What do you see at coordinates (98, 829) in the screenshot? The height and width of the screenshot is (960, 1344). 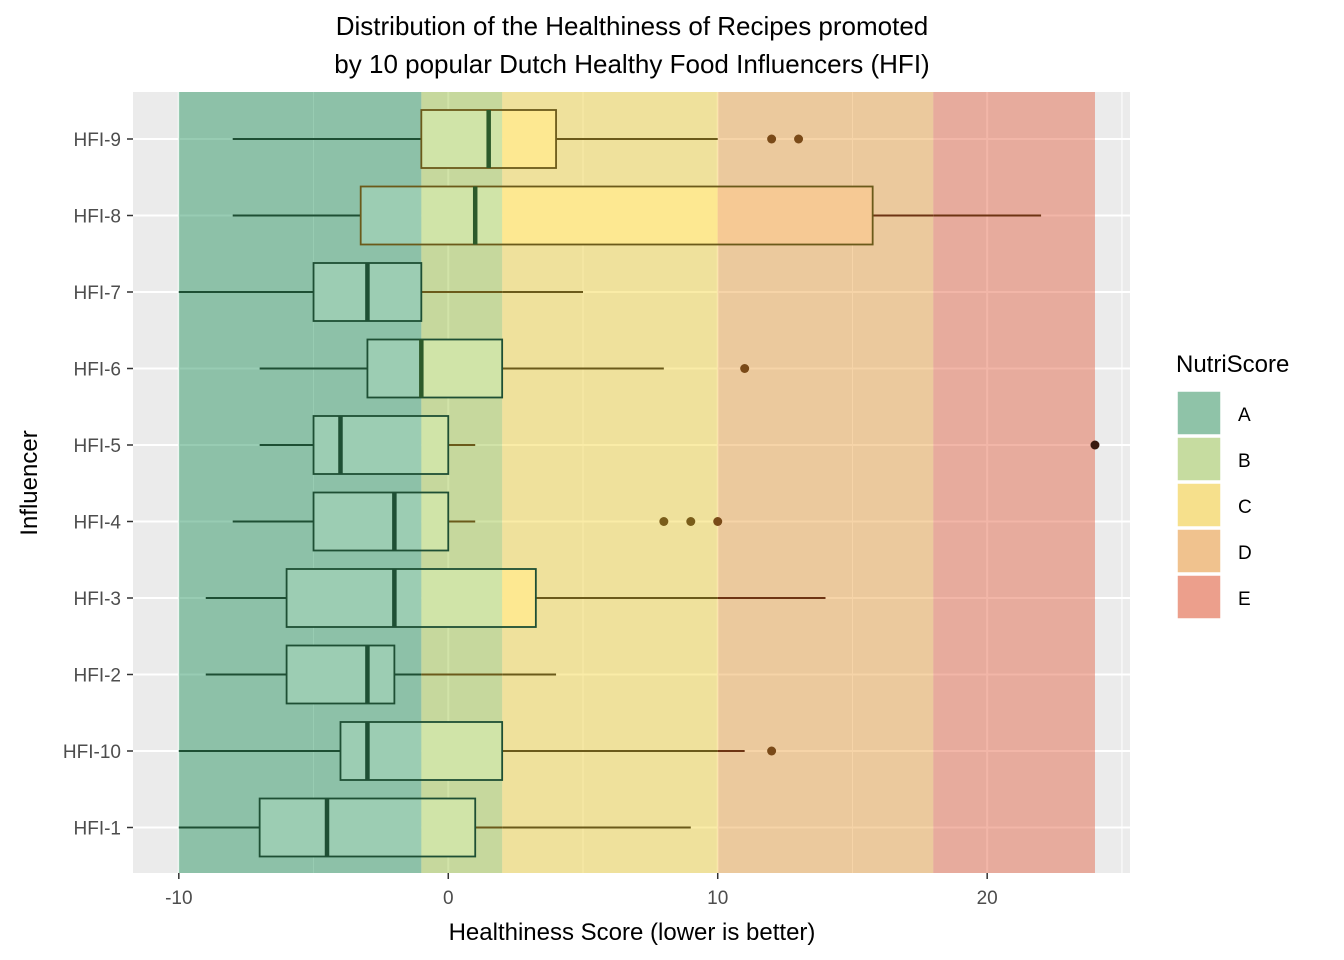 I see `y-tick-label: HFI-1` at bounding box center [98, 829].